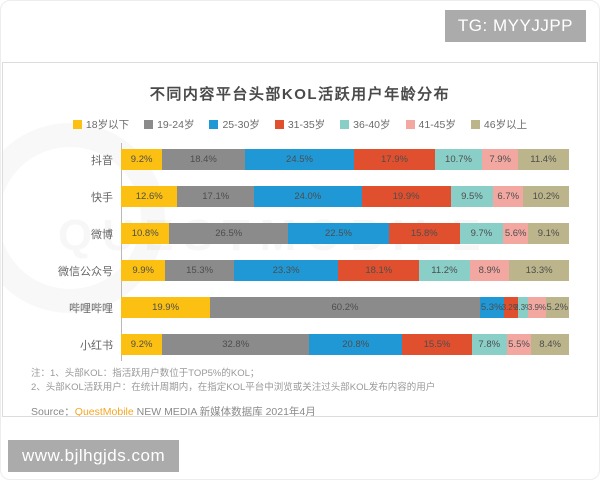 Image resolution: width=600 pixels, height=480 pixels. I want to click on segment-value: 8.4%, so click(550, 344).